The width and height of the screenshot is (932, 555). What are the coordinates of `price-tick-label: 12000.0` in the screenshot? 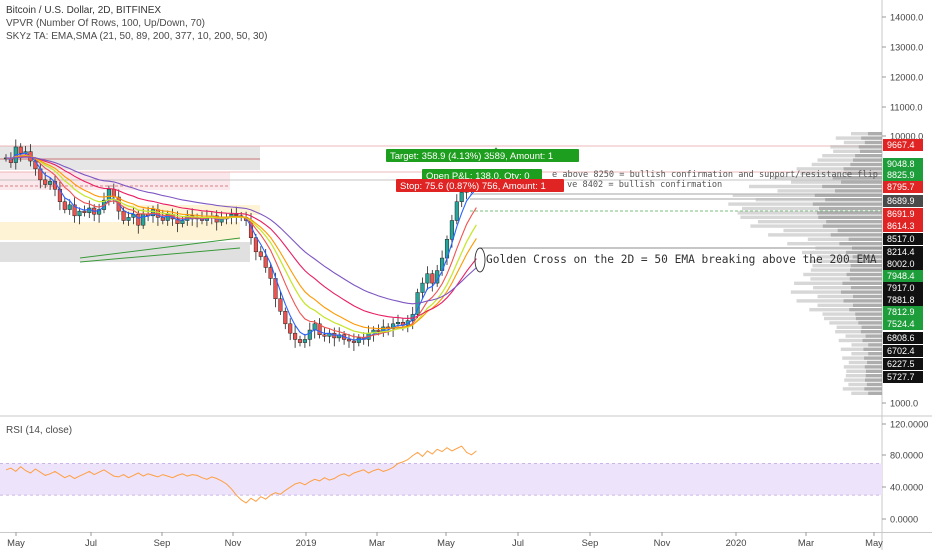 It's located at (906, 78).